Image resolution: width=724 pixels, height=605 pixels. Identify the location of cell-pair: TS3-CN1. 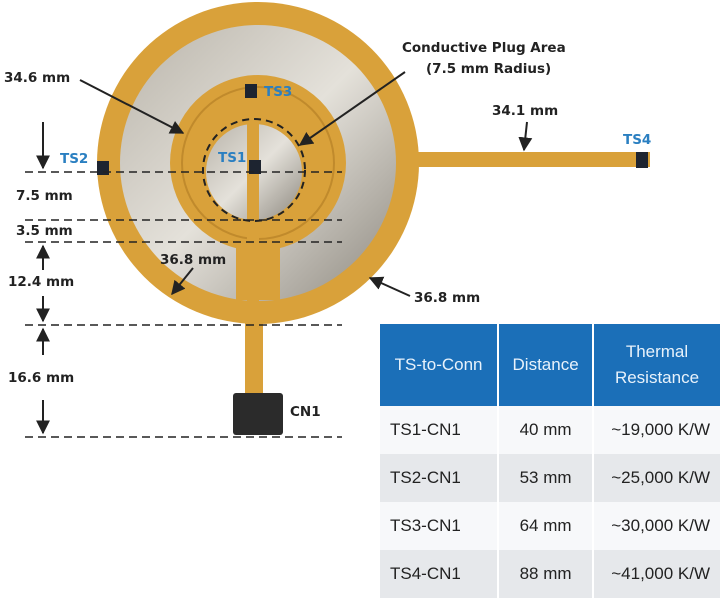
(439, 526).